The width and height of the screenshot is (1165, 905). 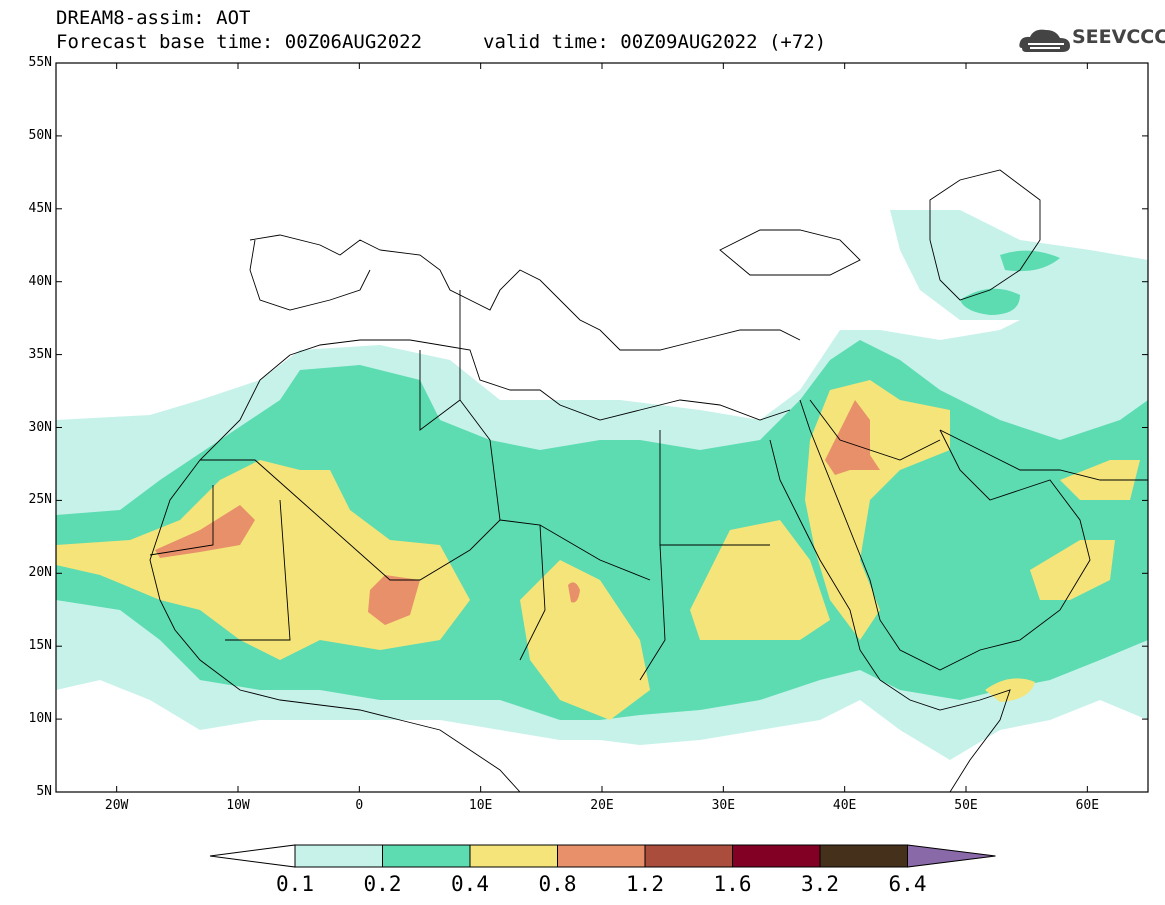 What do you see at coordinates (820, 884) in the screenshot?
I see `colorbar-label: 3.2` at bounding box center [820, 884].